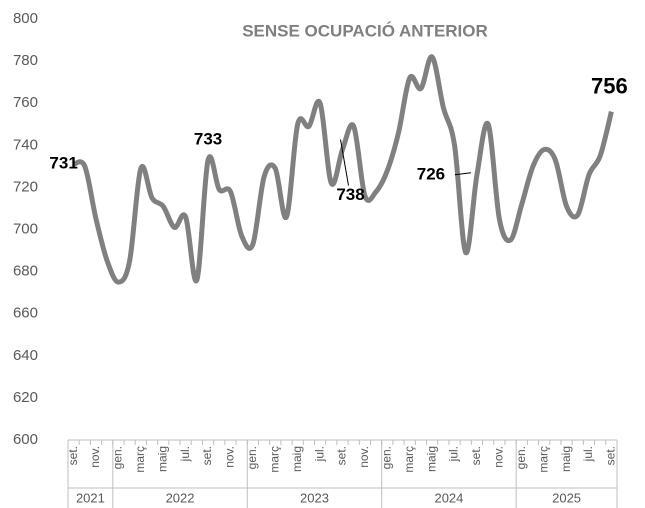 The width and height of the screenshot is (645, 508). What do you see at coordinates (25, 271) in the screenshot?
I see `y-tick-label: 680` at bounding box center [25, 271].